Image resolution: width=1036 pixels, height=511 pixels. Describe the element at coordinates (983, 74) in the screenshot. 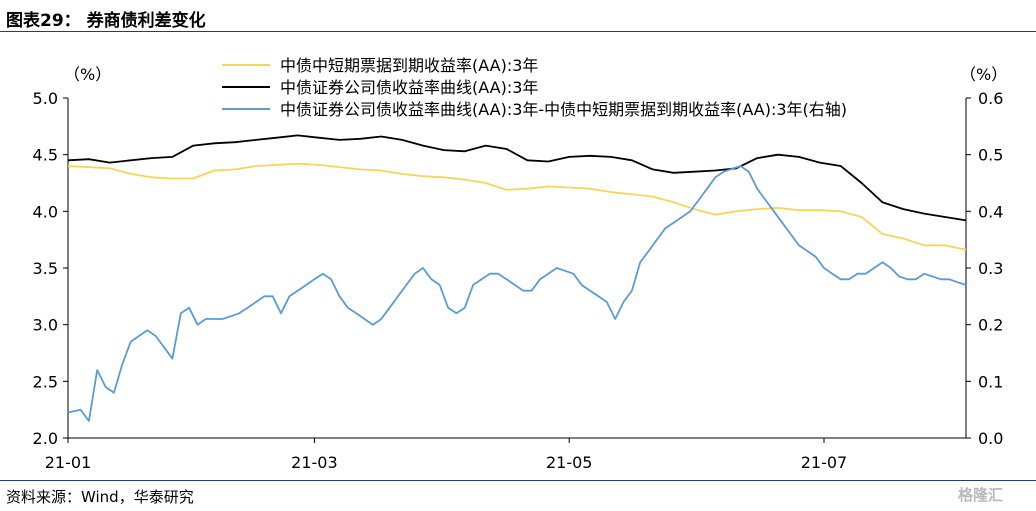

I see `right-axis-unit: （%）` at that location.